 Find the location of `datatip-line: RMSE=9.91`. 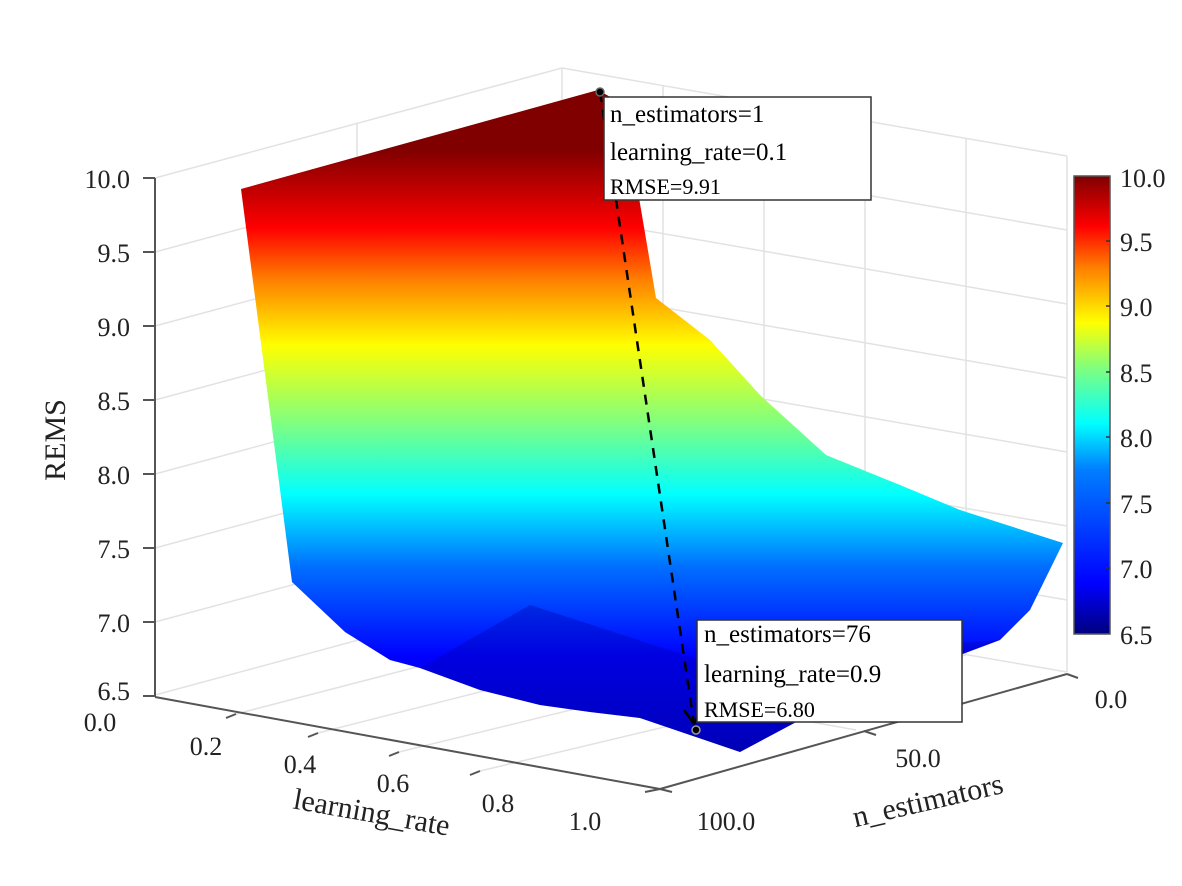

datatip-line: RMSE=9.91 is located at coordinates (665, 186).